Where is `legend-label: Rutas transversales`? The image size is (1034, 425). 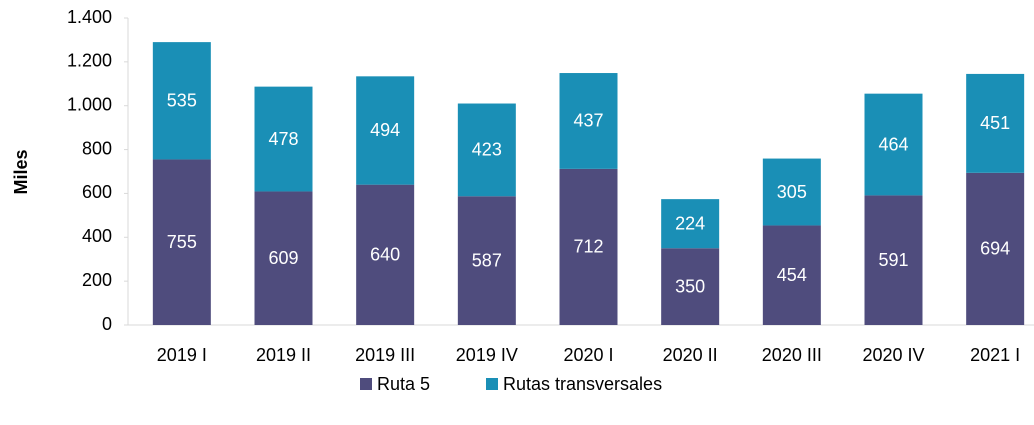 legend-label: Rutas transversales is located at coordinates (582, 384).